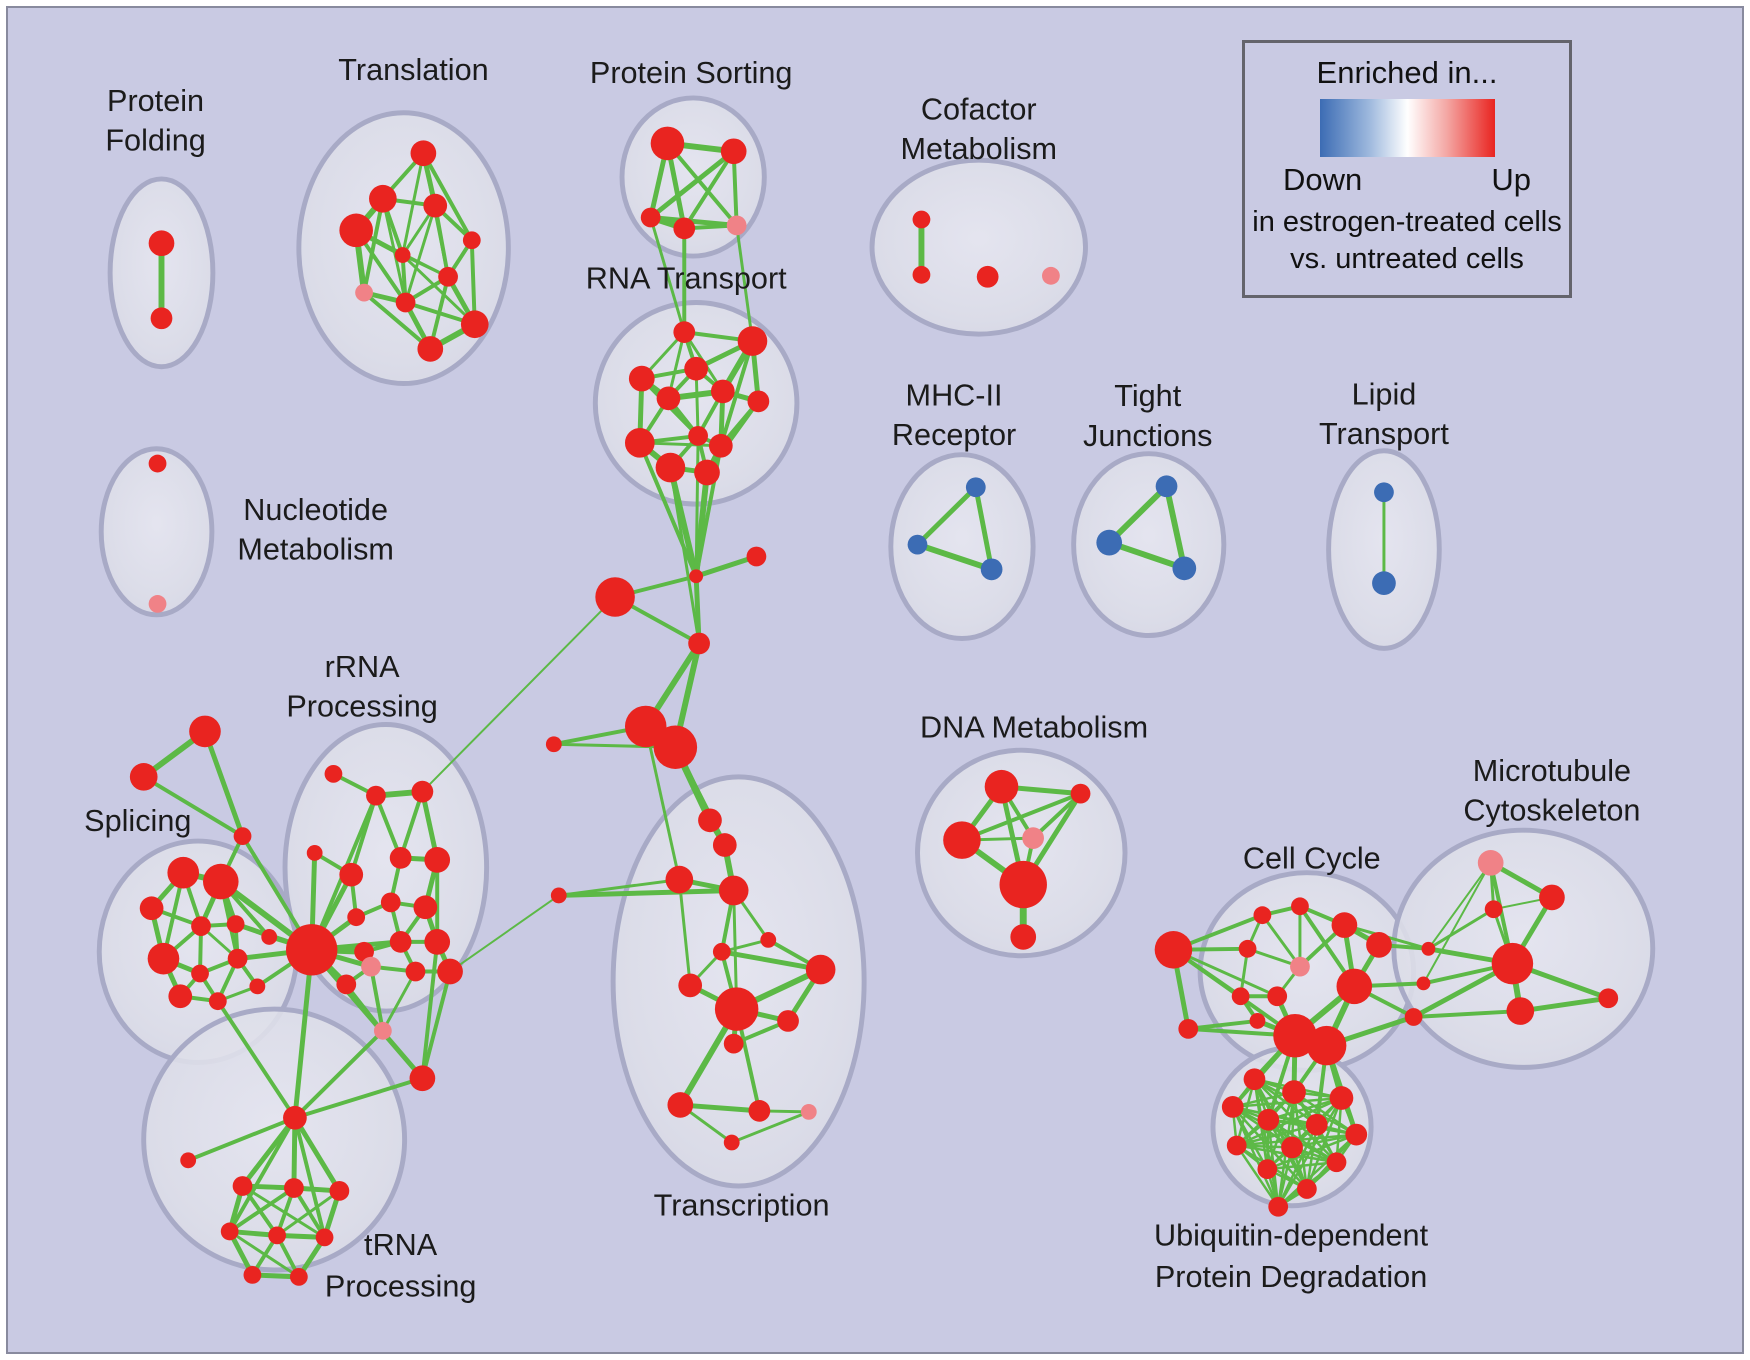 The height and width of the screenshot is (1360, 1750). I want to click on network-node-rr4, so click(314, 853).